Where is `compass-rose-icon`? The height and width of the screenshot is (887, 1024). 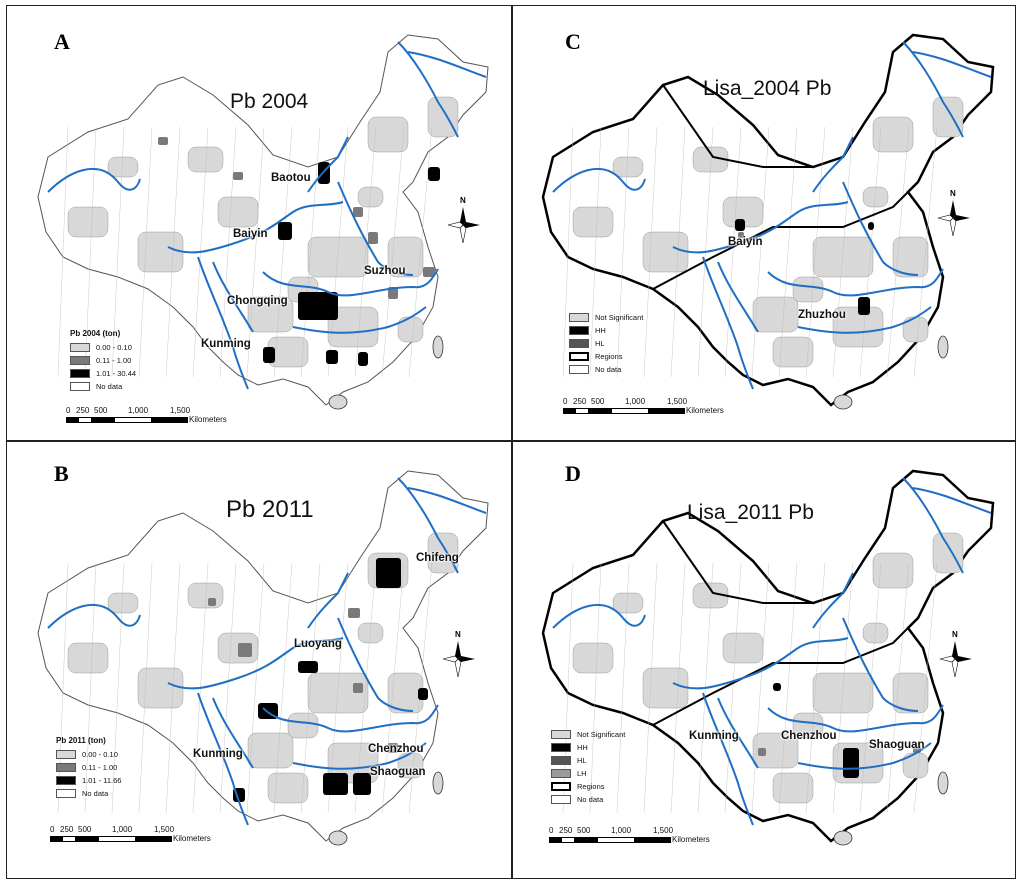
compass-rose-icon is located at coordinates (953, 218).